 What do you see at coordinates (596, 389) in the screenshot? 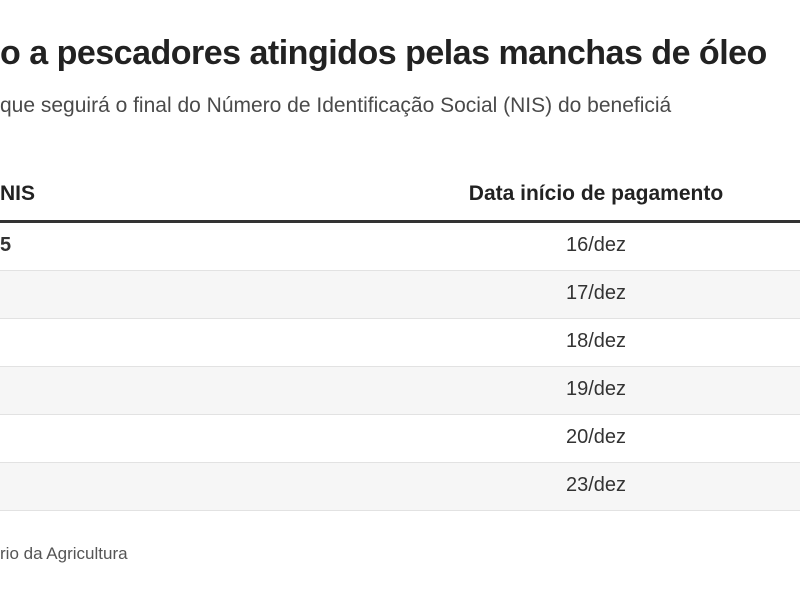
I see `cell-date: 19/dez` at bounding box center [596, 389].